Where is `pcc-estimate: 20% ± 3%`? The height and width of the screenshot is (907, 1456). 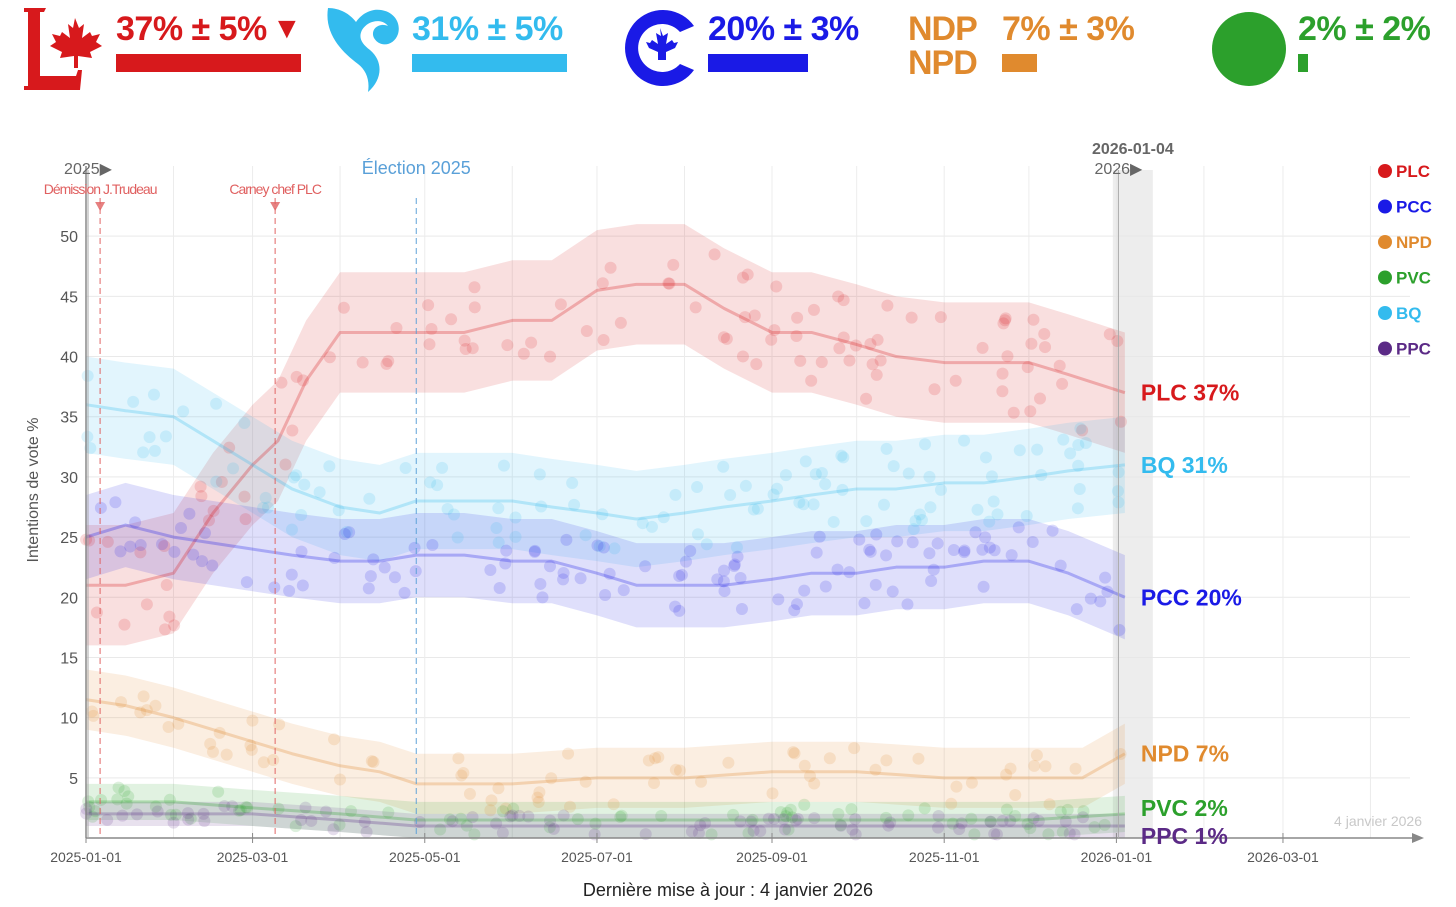 pcc-estimate: 20% ± 3% is located at coordinates (783, 29).